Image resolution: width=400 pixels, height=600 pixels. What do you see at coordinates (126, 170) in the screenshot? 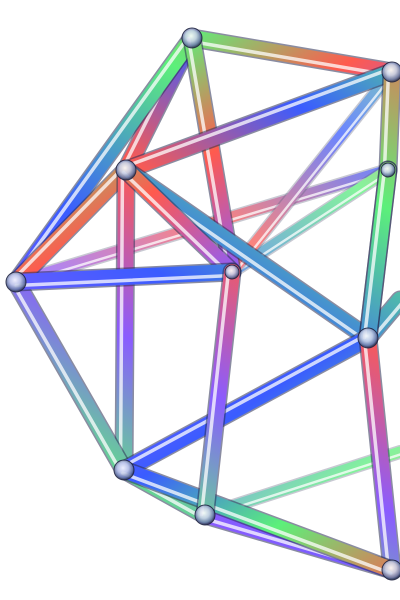
I see `joint-ul` at bounding box center [126, 170].